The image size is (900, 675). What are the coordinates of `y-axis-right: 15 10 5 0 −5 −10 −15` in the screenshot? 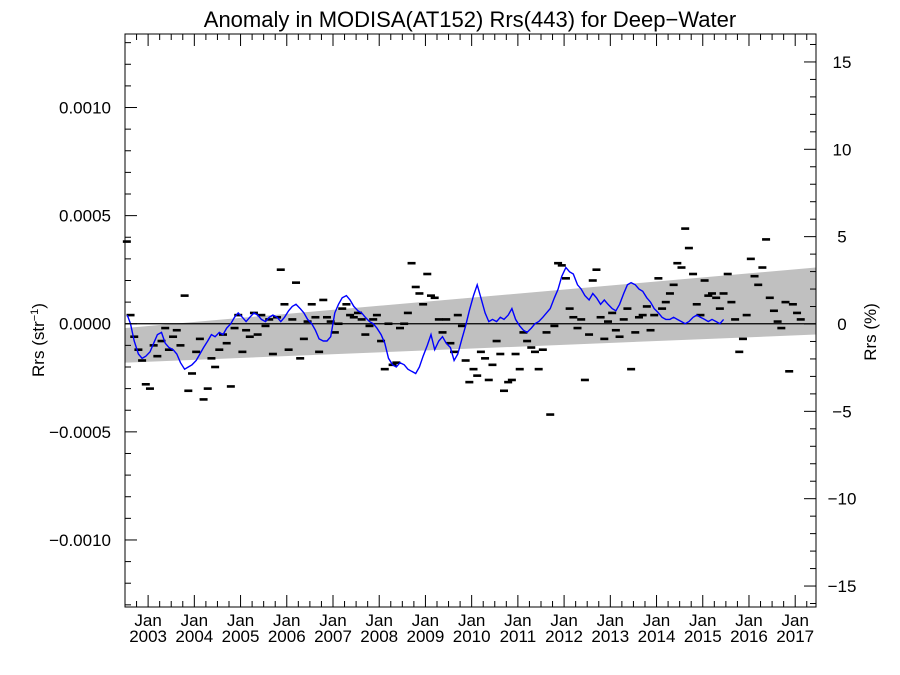 It's located at (830, 324).